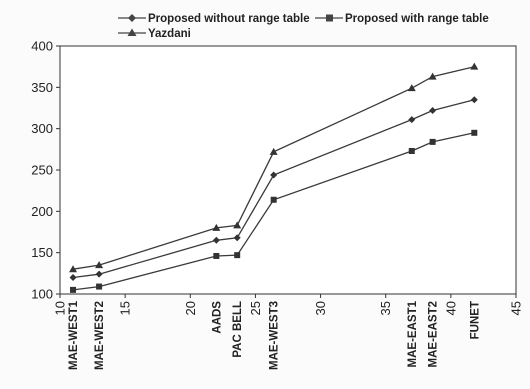 The image size is (530, 389). Describe the element at coordinates (516, 308) in the screenshot. I see `x-tick-label: 45` at that location.